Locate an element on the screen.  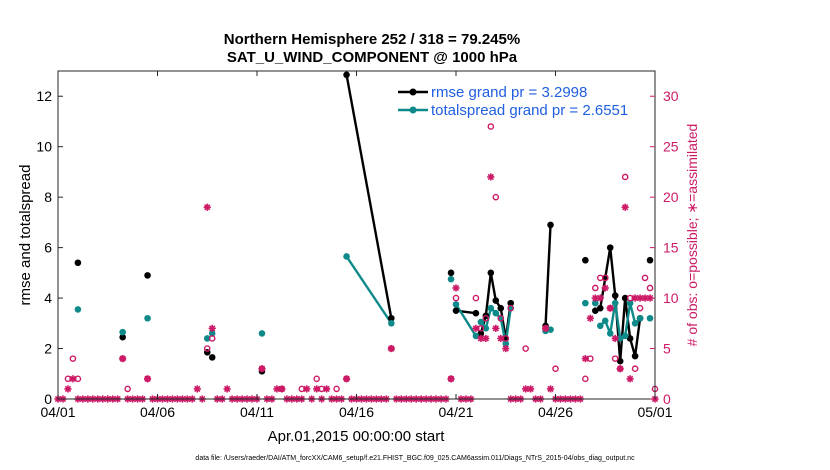
y-tick-label: 12 is located at coordinates (44, 96).